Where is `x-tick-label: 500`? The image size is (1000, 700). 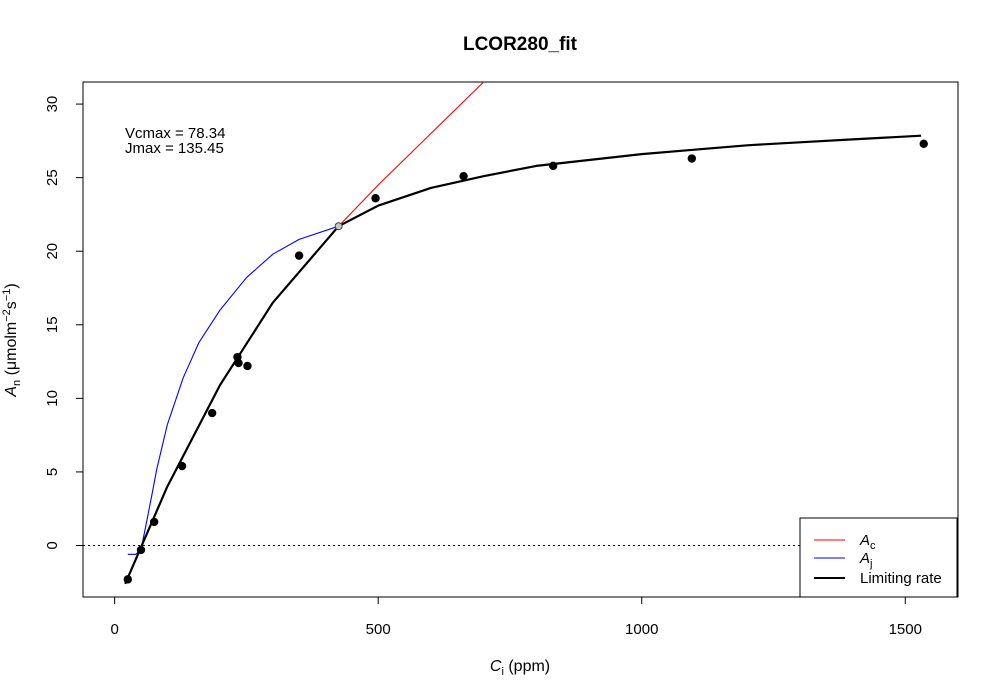
x-tick-label: 500 is located at coordinates (378, 629).